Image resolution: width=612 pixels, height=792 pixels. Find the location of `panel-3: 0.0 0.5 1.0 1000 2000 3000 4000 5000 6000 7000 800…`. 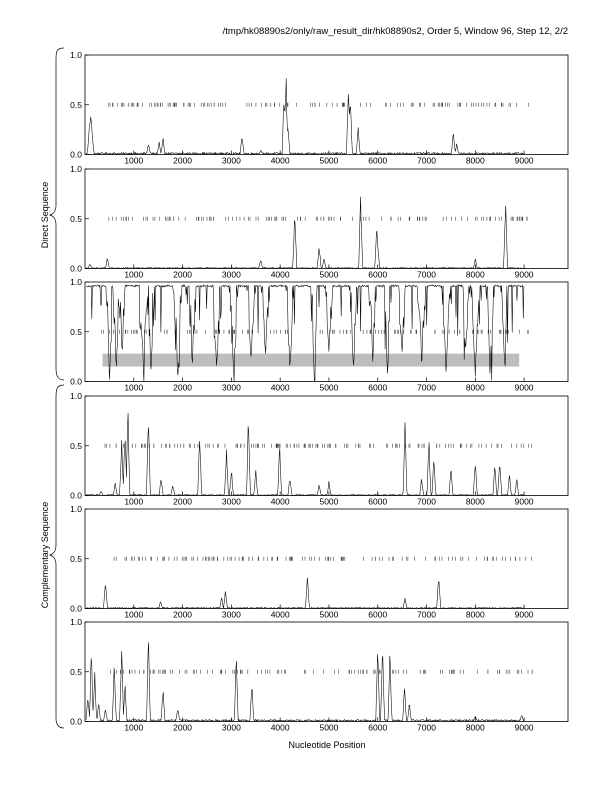

panel-3: 0.0 0.5 1.0 1000 2000 3000 4000 5000 6000 7000 800… is located at coordinates (319, 335).